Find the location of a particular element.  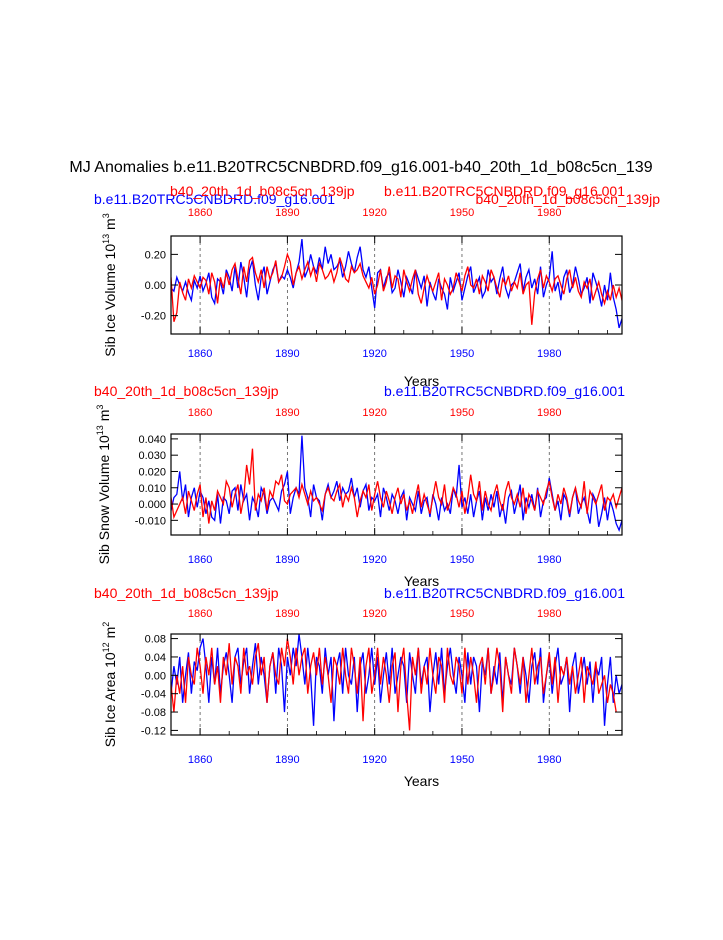

y-tick-label: 0.000 is located at coordinates (152, 505).